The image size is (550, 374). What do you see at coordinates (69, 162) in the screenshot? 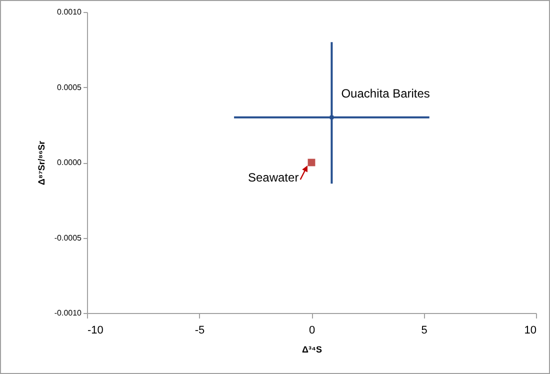
I see `y-tick-label: 0.0000` at bounding box center [69, 162].